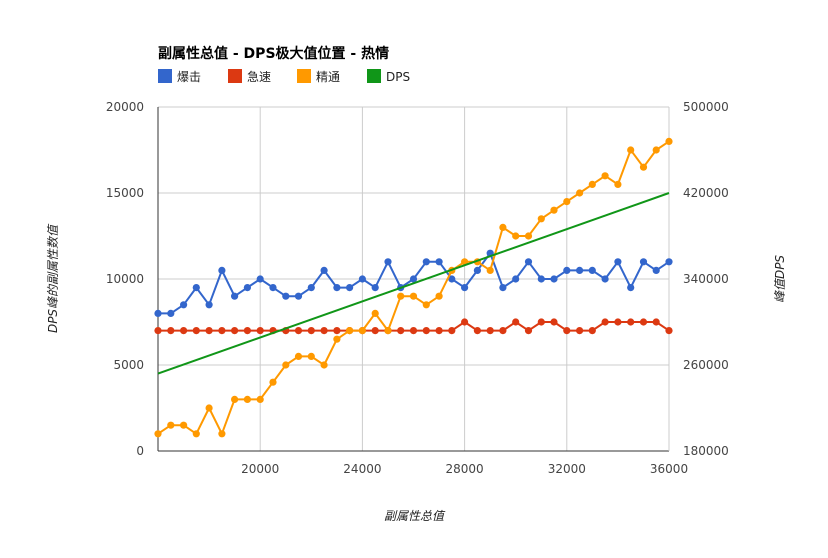 The width and height of the screenshot is (828, 558). Describe the element at coordinates (362, 469) in the screenshot. I see `x-tick-1: 24000` at that location.